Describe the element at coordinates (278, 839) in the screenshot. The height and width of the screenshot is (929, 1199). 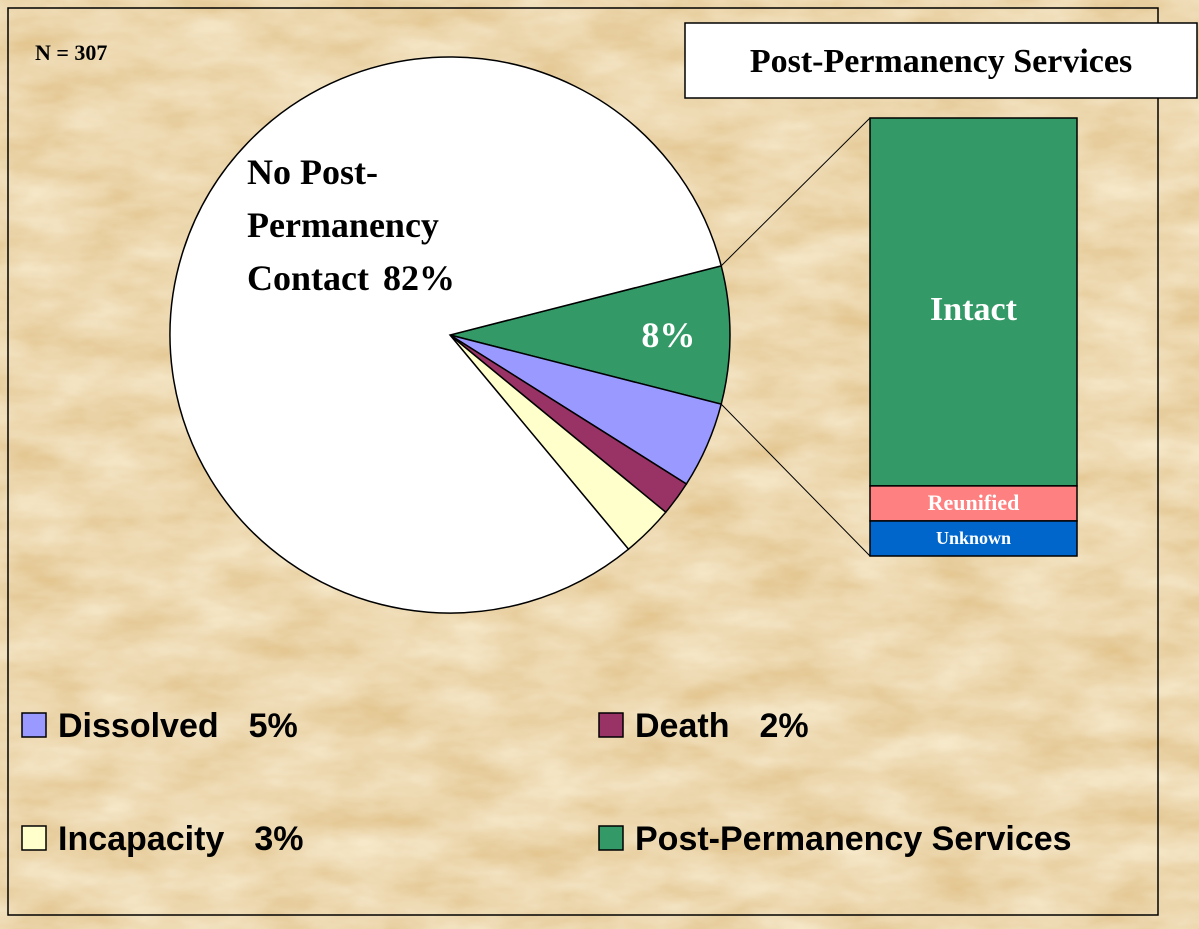
I see `legend-value: 3%` at that location.